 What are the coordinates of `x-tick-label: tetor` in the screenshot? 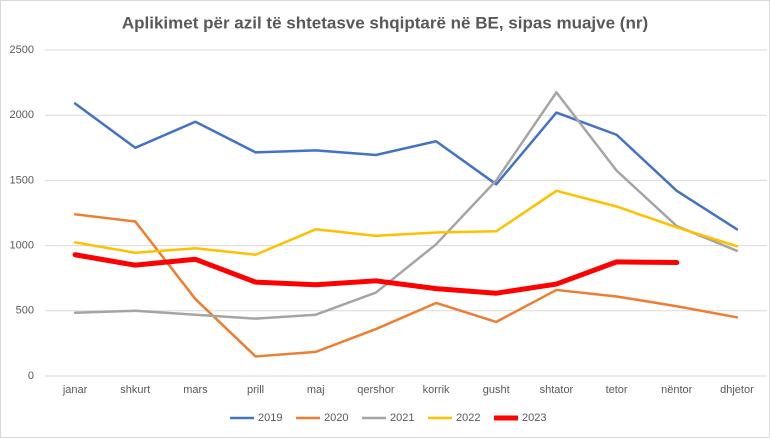 It's located at (617, 390).